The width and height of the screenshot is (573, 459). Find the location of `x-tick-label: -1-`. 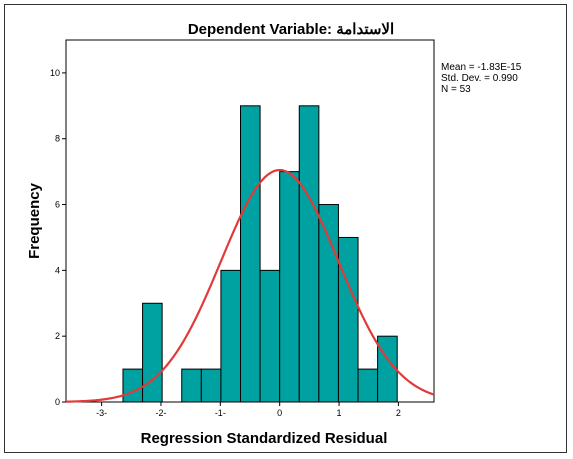

x-tick-label: -1- is located at coordinates (220, 413).